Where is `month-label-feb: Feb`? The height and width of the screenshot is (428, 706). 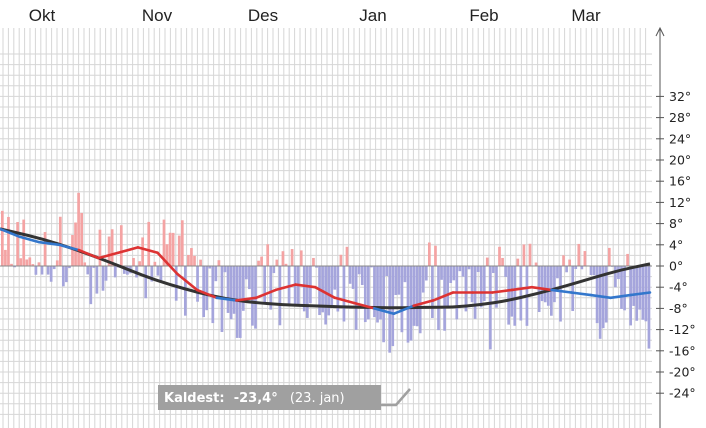 month-label-feb: Feb is located at coordinates (483, 15).